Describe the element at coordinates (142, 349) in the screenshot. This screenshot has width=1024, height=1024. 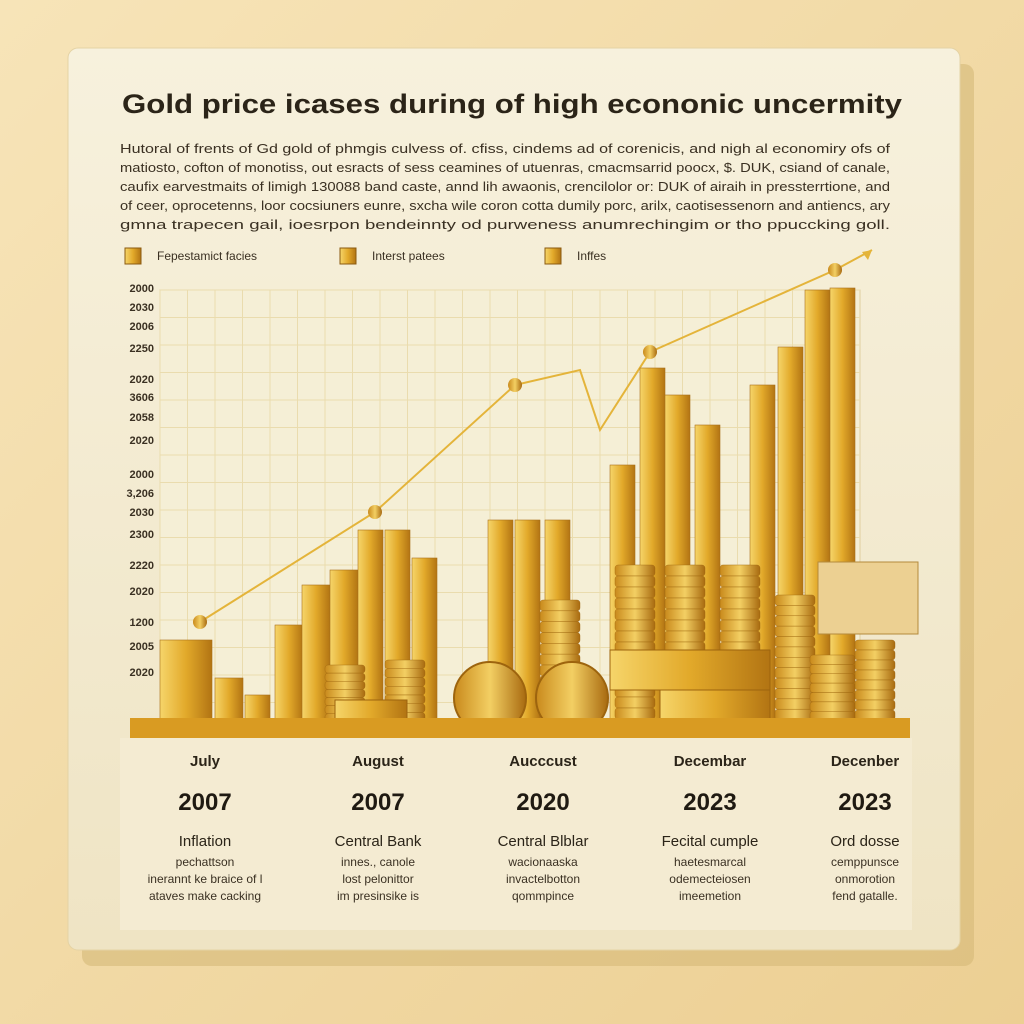
I see `y-label: 2250` at that location.